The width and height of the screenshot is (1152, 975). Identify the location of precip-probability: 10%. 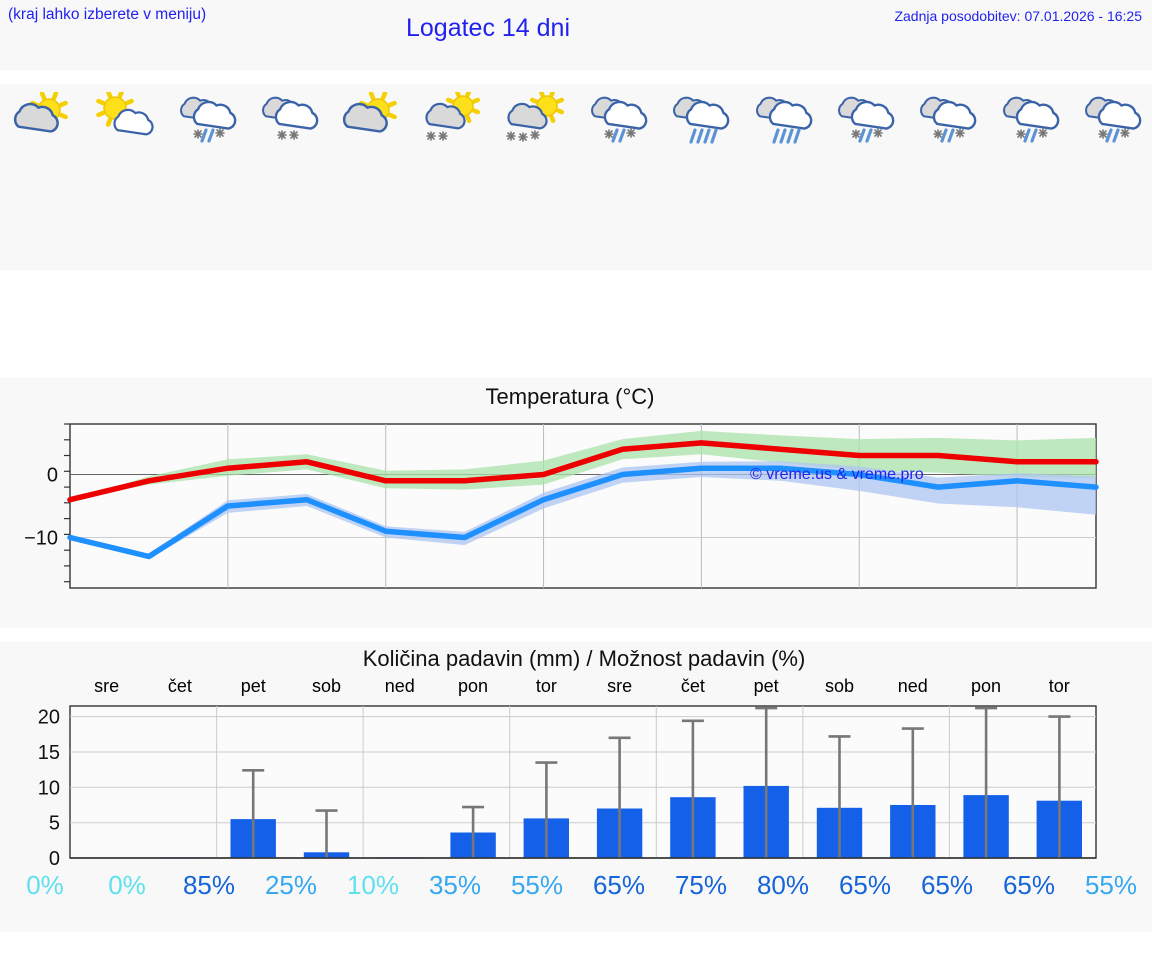
(373, 885).